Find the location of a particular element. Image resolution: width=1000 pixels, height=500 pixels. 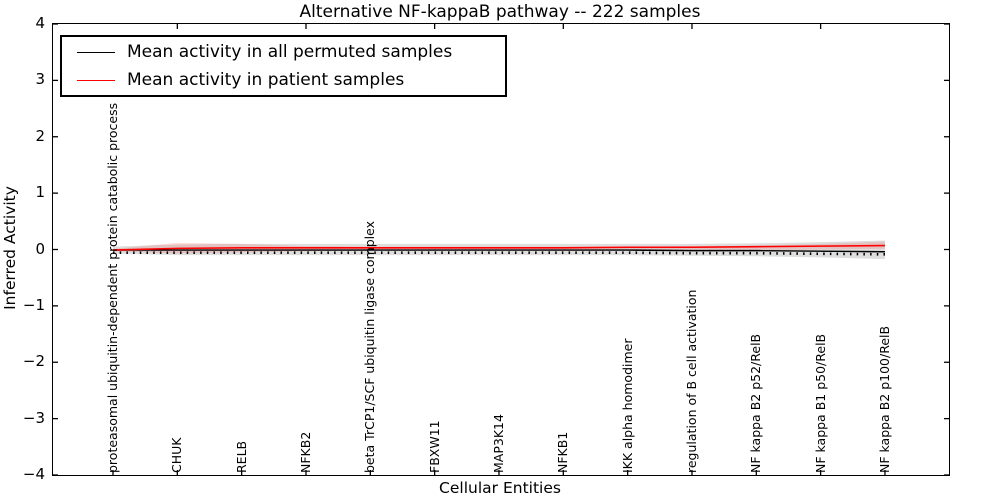

x-tick-label: MAP3K14 is located at coordinates (498, 443).